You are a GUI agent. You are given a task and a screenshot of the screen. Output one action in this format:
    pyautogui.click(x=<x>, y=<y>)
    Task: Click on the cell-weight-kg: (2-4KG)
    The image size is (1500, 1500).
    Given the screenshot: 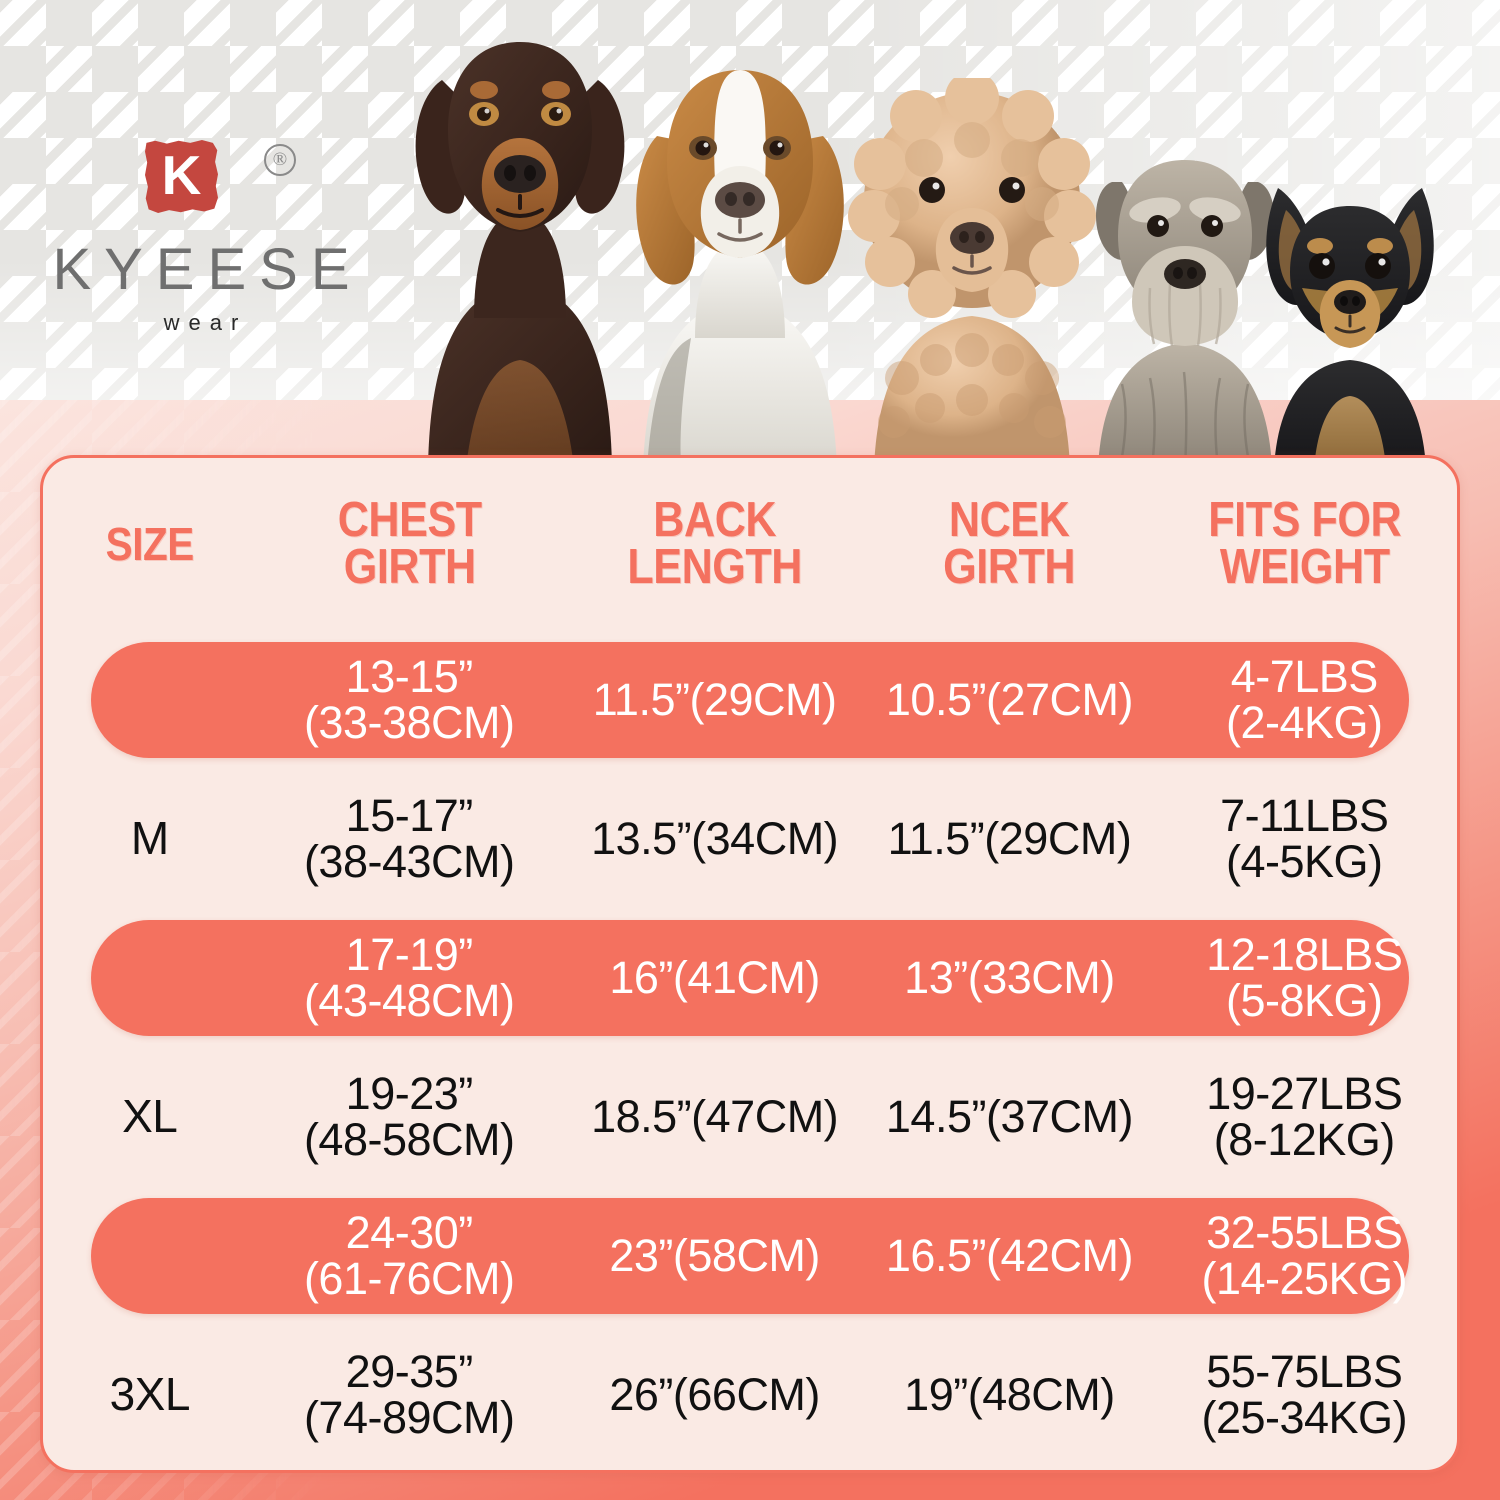 What is the action you would take?
    pyautogui.click(x=1304, y=722)
    